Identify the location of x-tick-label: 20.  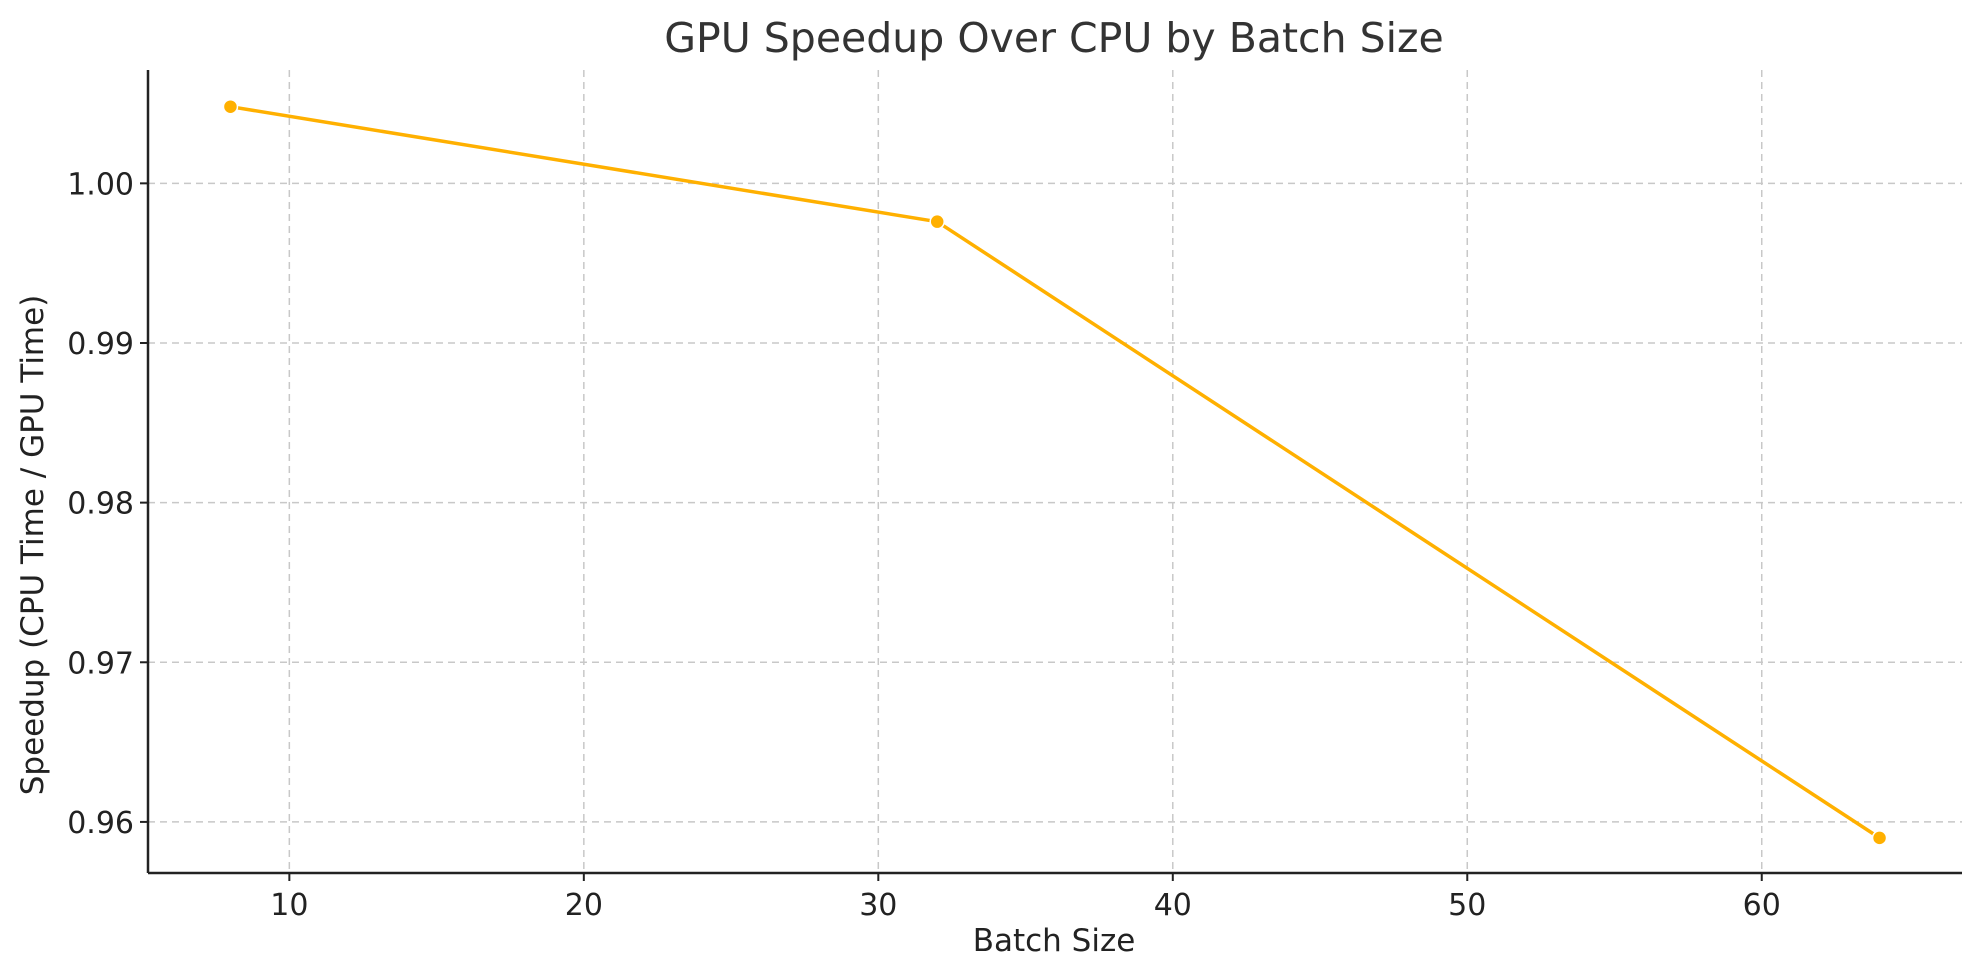
(584, 905).